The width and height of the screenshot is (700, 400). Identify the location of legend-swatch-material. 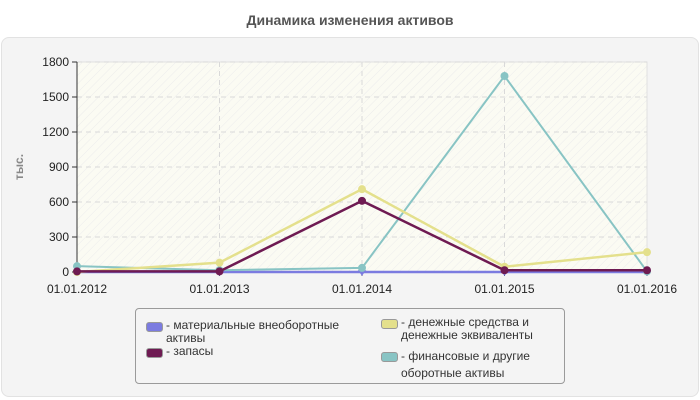
(154, 327).